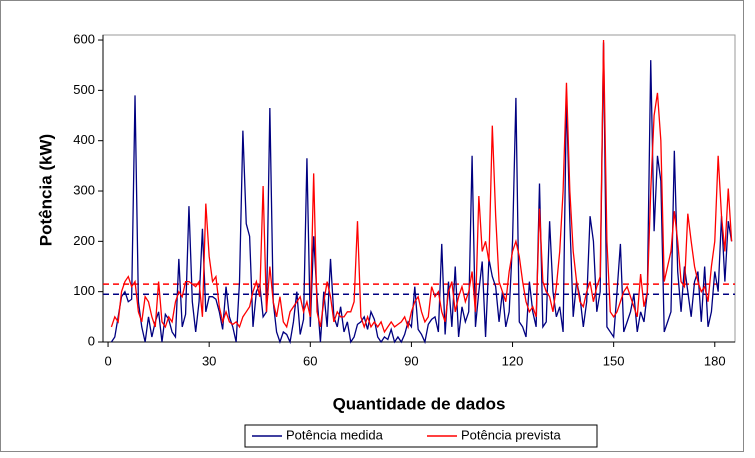 This screenshot has width=755, height=458. I want to click on x-tick-label: 120, so click(513, 360).